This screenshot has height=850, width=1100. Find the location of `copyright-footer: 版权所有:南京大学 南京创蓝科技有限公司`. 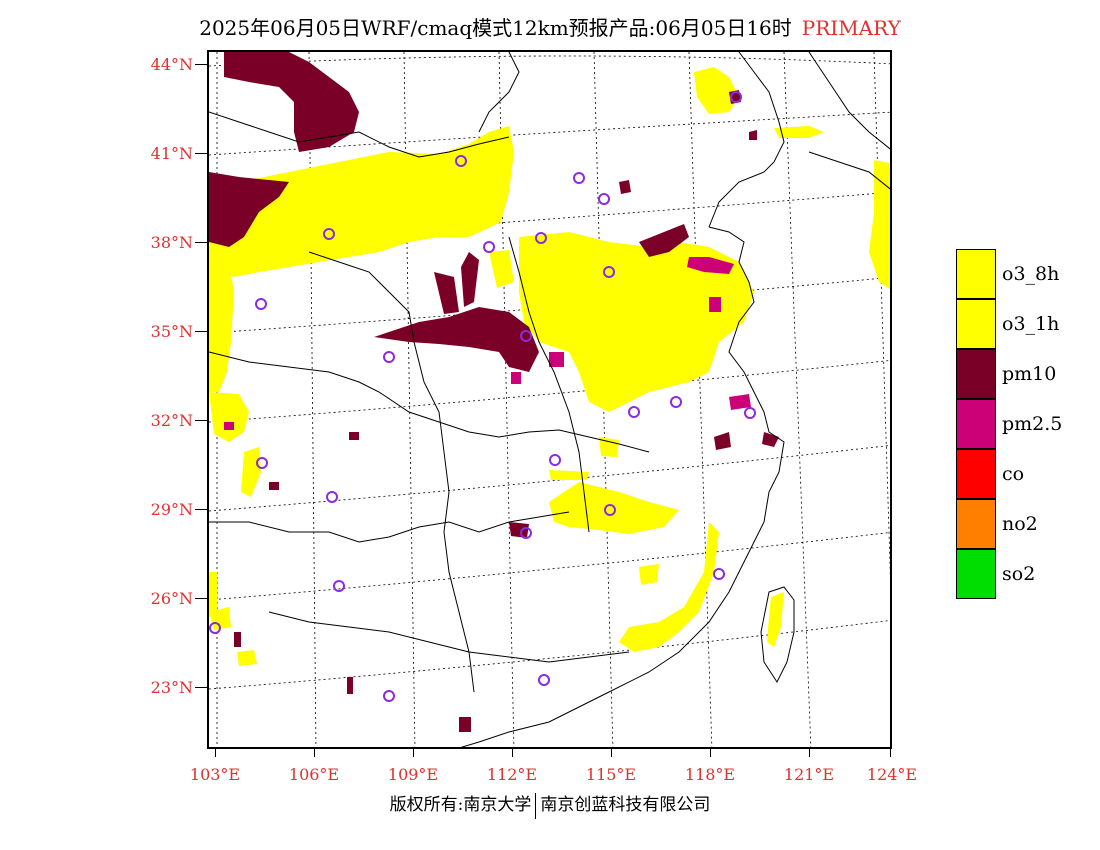

copyright-footer: 版权所有:南京大学 南京创蓝科技有限公司 is located at coordinates (550, 804).